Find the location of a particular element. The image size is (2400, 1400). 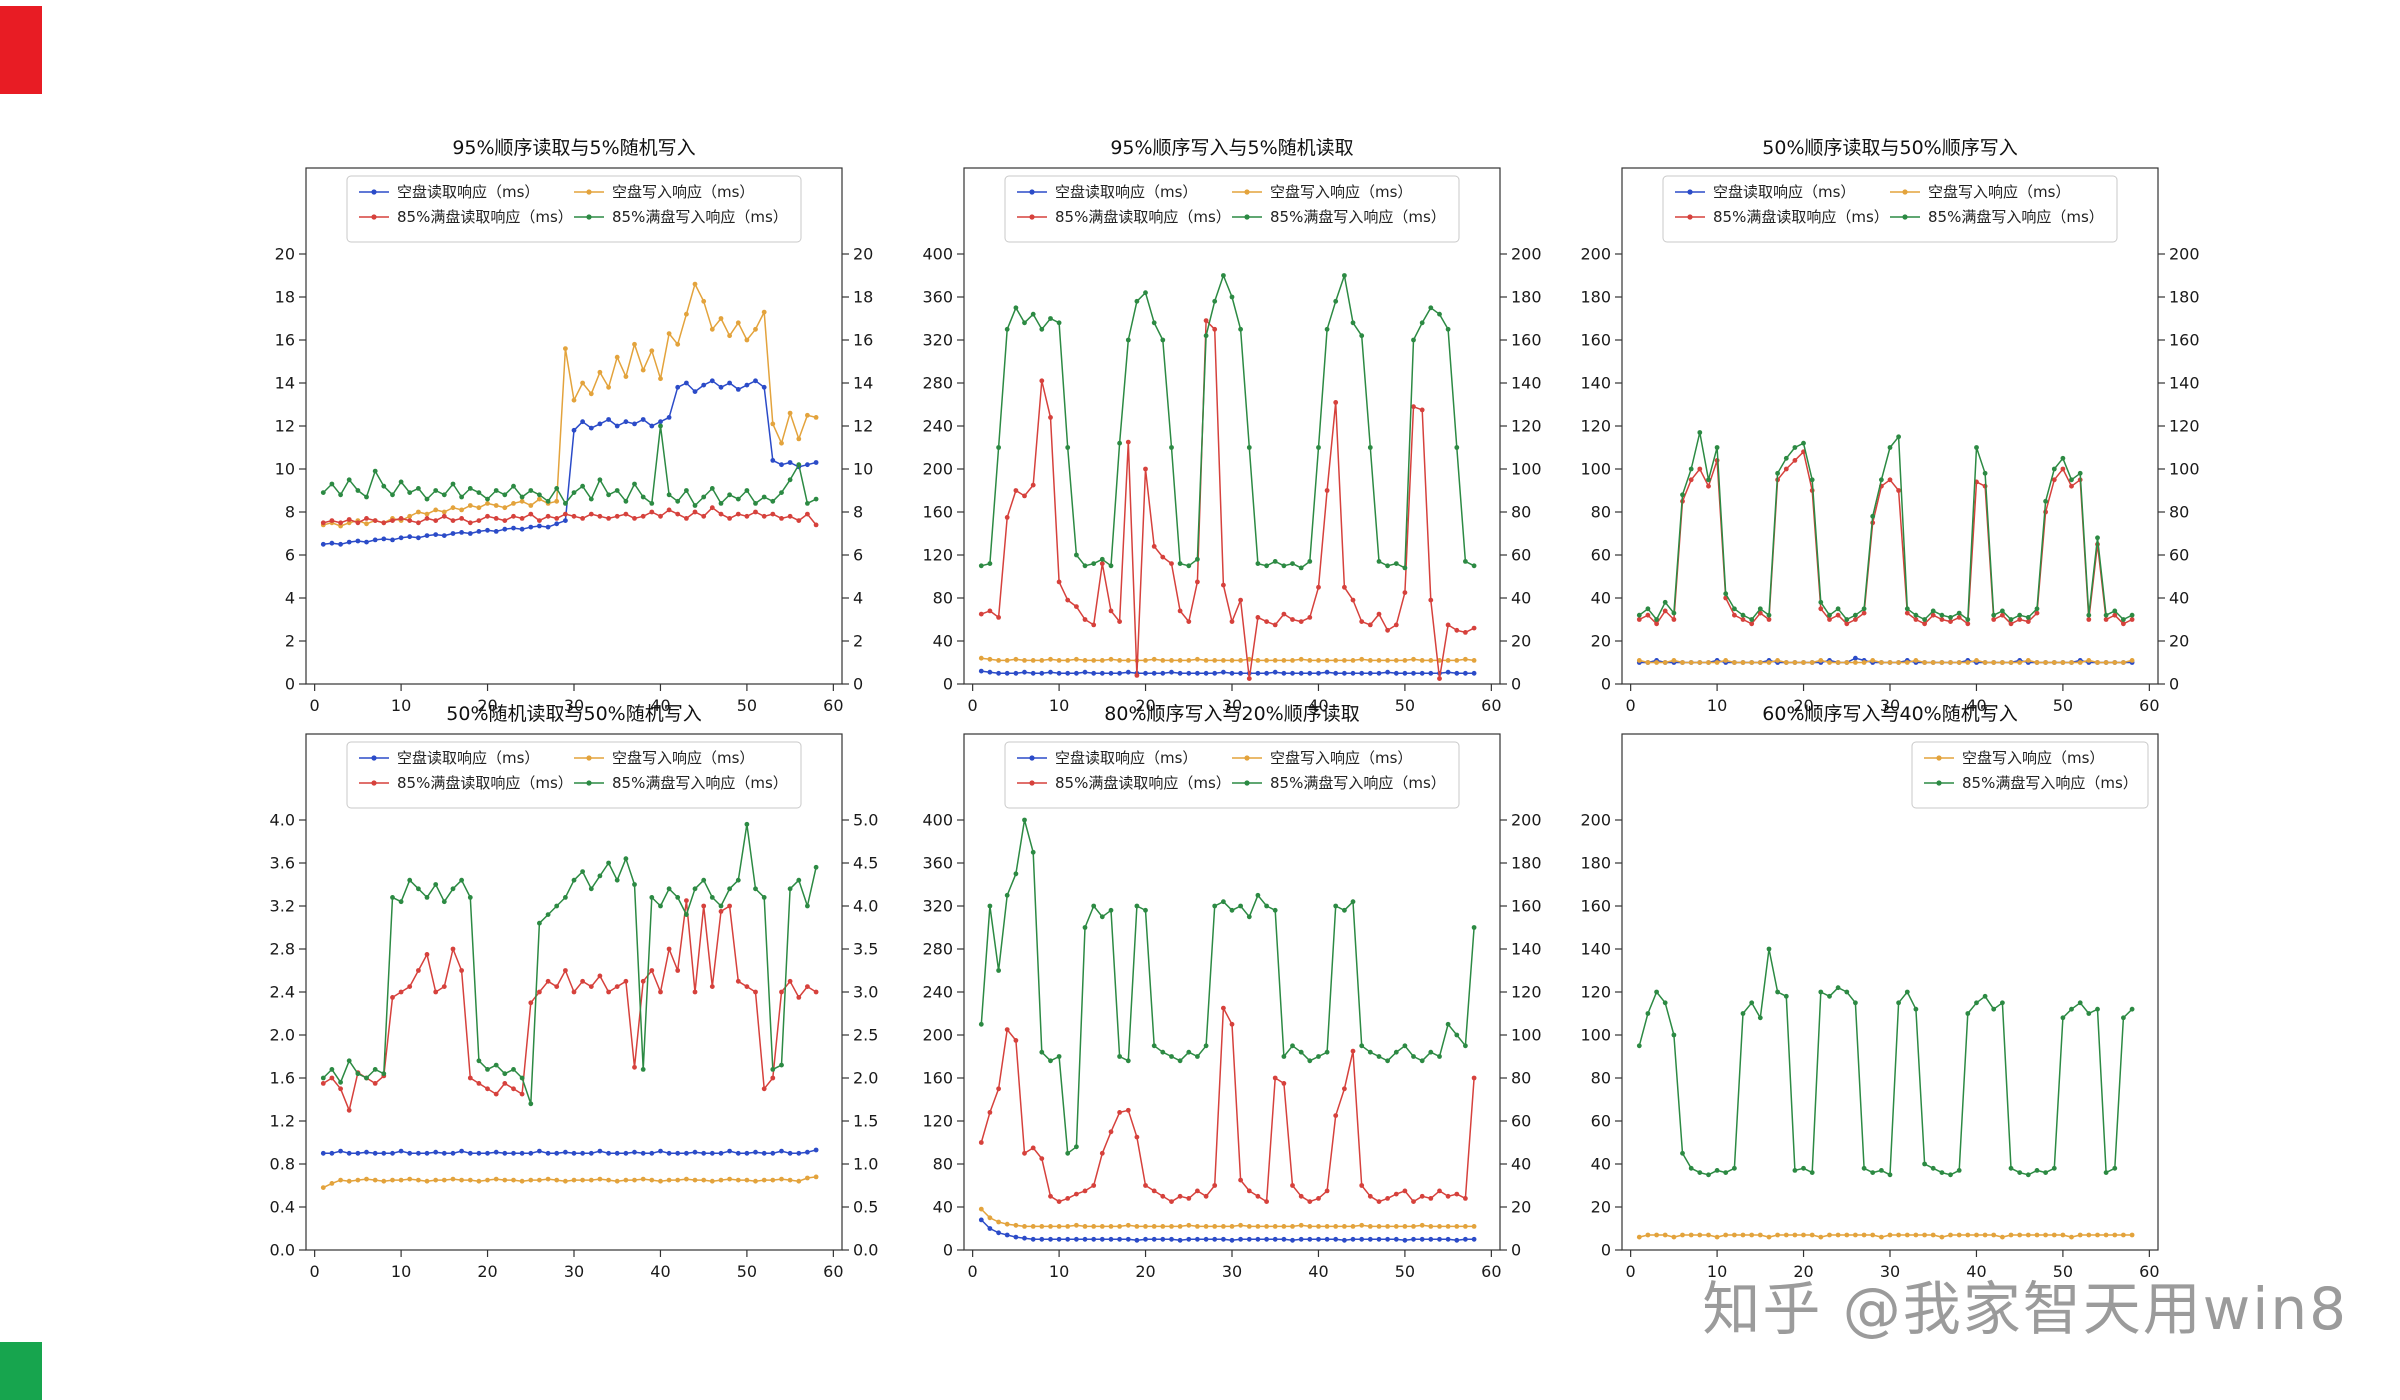

y-tick-label: 100 is located at coordinates (1595, 469).